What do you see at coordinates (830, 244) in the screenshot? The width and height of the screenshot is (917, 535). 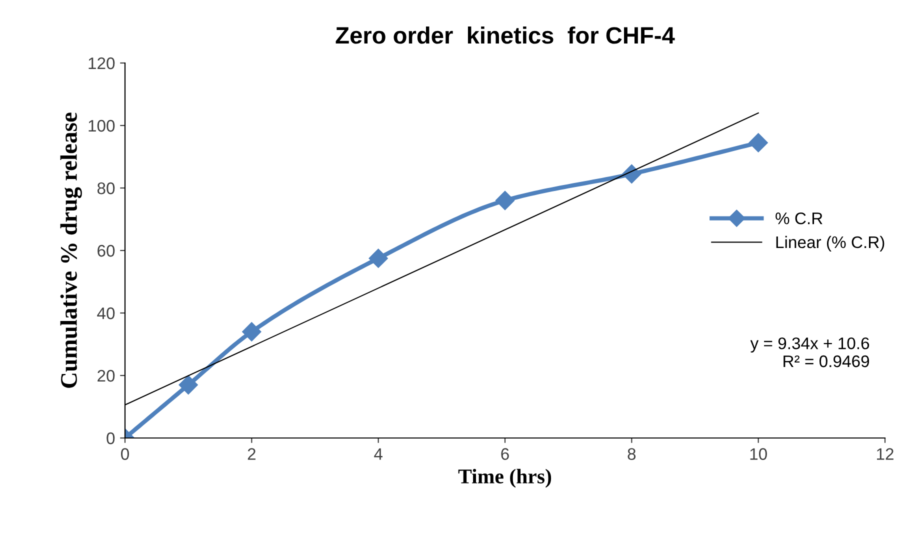 I see `legend-label: Linear (% C.R)` at bounding box center [830, 244].